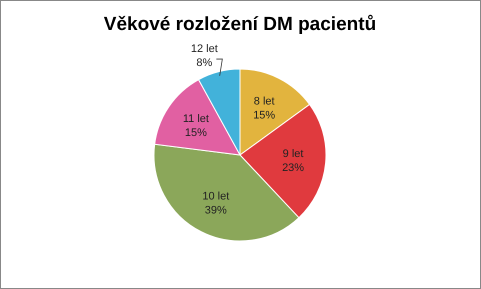 This screenshot has height=289, width=481. Describe the element at coordinates (216, 210) in the screenshot. I see `data-label: 39%` at that location.